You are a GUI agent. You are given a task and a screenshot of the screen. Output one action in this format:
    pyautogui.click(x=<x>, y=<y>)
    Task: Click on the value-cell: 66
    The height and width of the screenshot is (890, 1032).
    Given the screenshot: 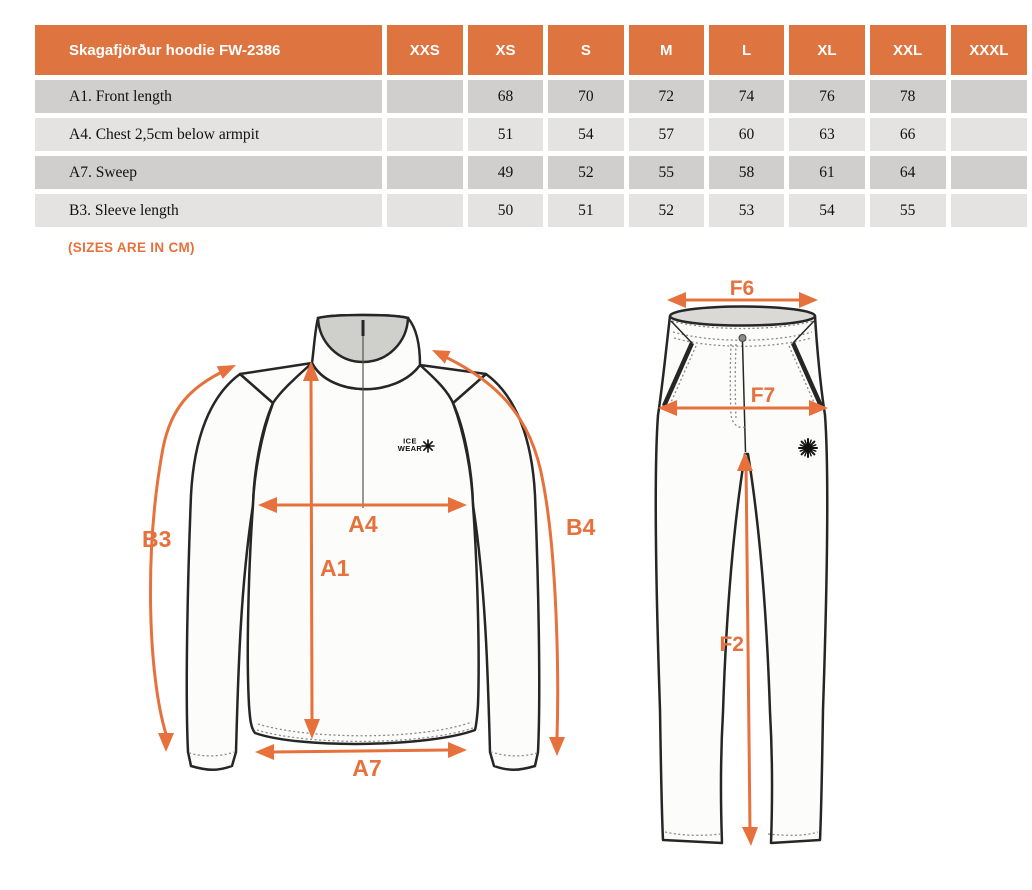 What is the action you would take?
    pyautogui.click(x=907, y=134)
    